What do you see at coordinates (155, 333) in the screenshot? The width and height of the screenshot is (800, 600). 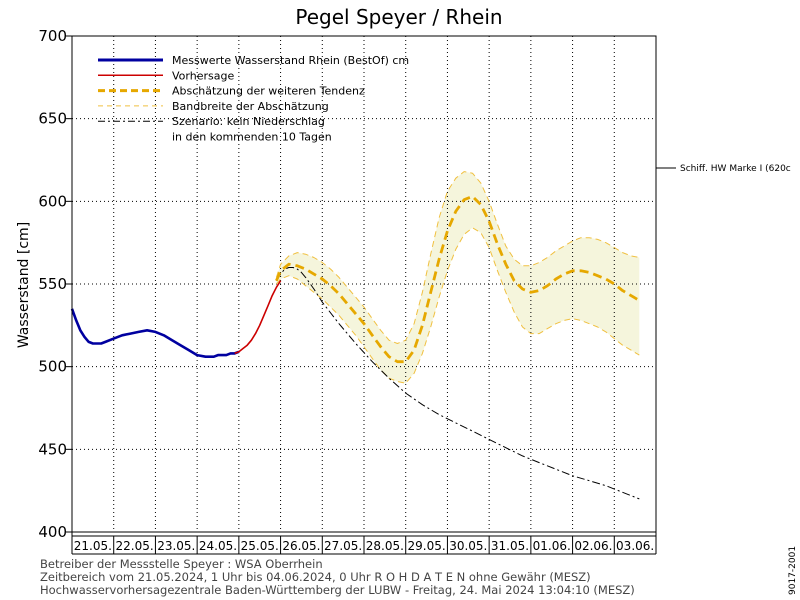 I see `series-measured-line` at bounding box center [155, 333].